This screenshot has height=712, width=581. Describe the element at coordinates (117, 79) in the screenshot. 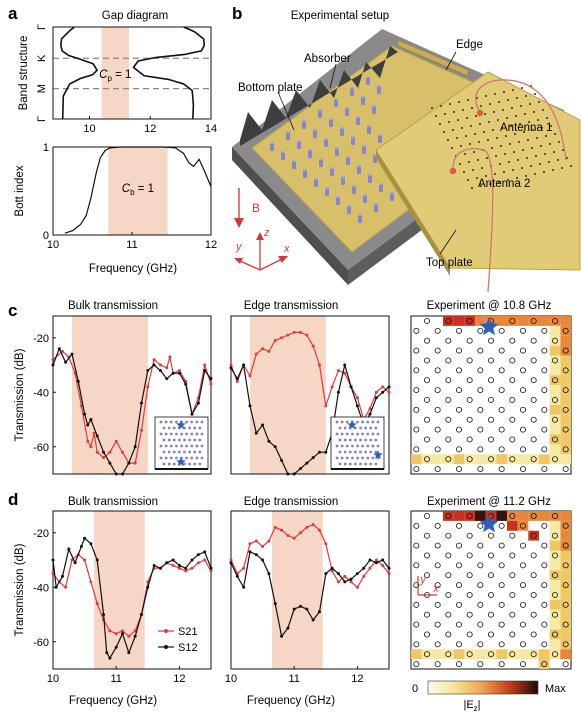

I see `gap-diagram-plot: 10 12 14 Γ K M Γ Band structure Cp = 1` at that location.